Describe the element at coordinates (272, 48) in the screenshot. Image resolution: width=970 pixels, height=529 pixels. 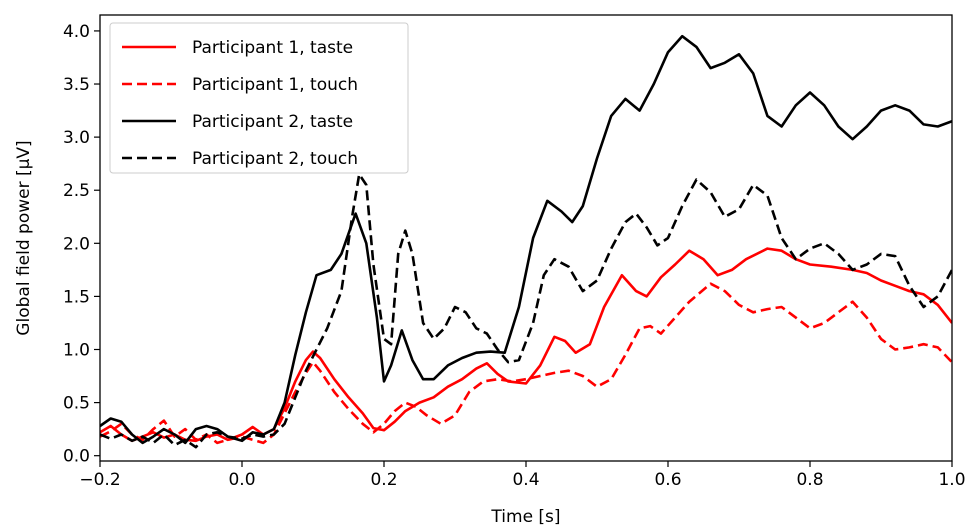
I see `legend-label-1: Participant 1, taste` at that location.